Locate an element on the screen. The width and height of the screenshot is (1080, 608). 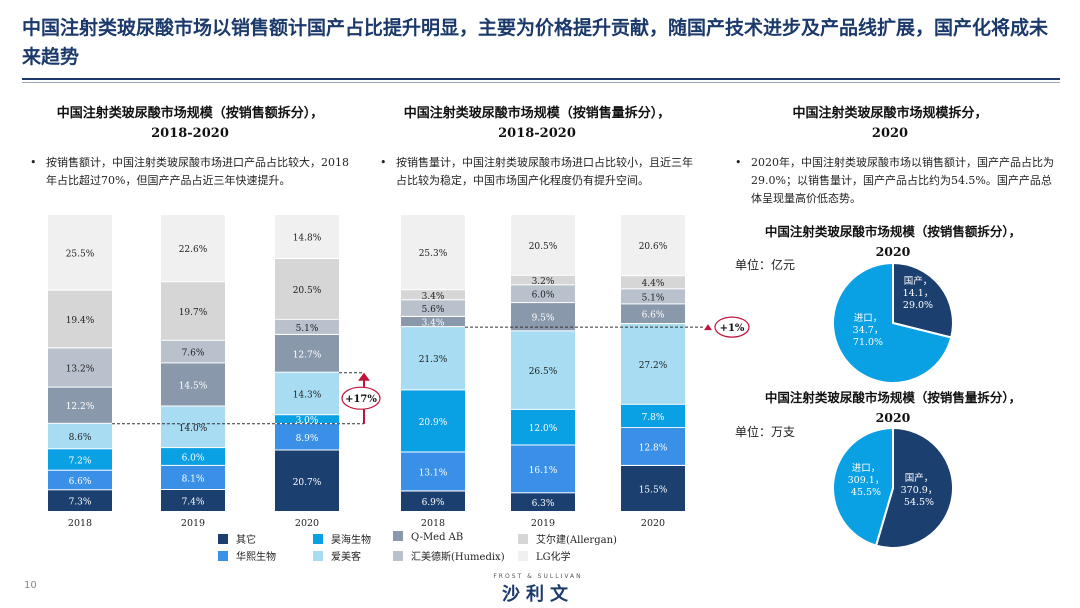
bar-data-label: 12.8% is located at coordinates (653, 449).